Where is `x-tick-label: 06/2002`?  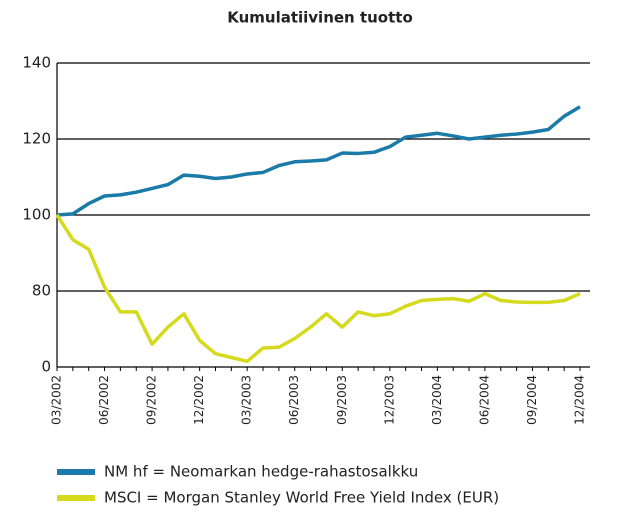 x-tick-label: 06/2002 is located at coordinates (104, 400).